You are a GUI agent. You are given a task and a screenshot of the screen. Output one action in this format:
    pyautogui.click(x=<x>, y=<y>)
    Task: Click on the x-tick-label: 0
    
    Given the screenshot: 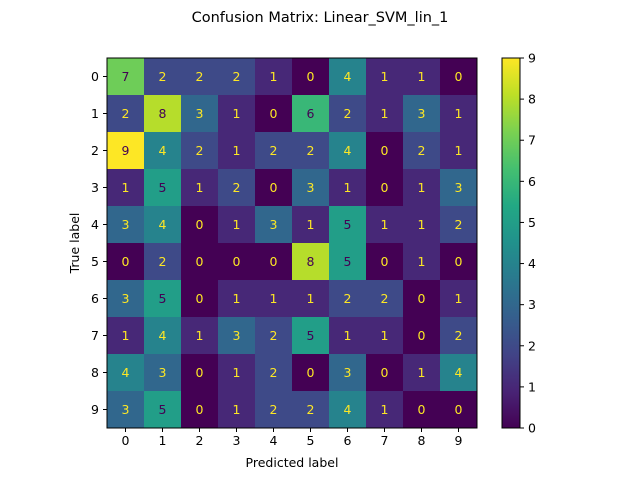 What is the action you would take?
    pyautogui.click(x=126, y=440)
    